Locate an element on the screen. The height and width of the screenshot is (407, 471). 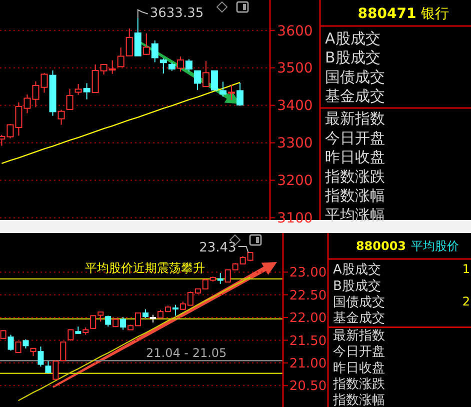
y-tick-label: 21.50 is located at coordinates (308, 341).